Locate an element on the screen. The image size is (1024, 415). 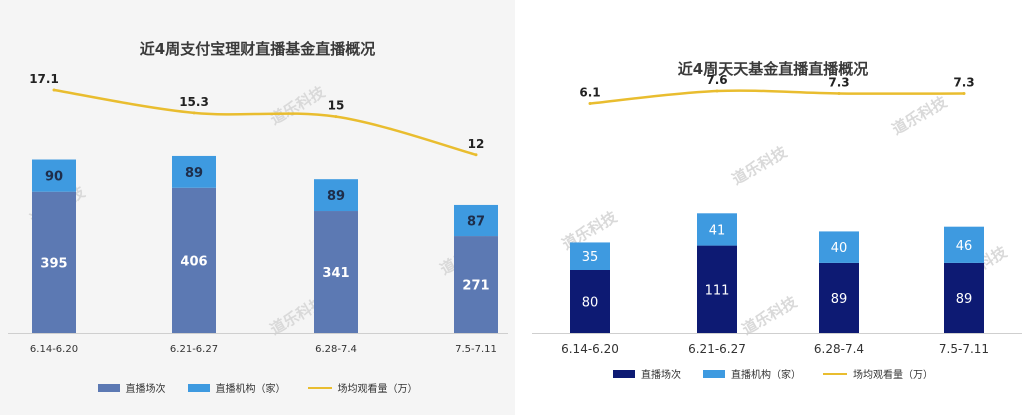
data-label-avg-views: 7.6 is located at coordinates (716, 80).